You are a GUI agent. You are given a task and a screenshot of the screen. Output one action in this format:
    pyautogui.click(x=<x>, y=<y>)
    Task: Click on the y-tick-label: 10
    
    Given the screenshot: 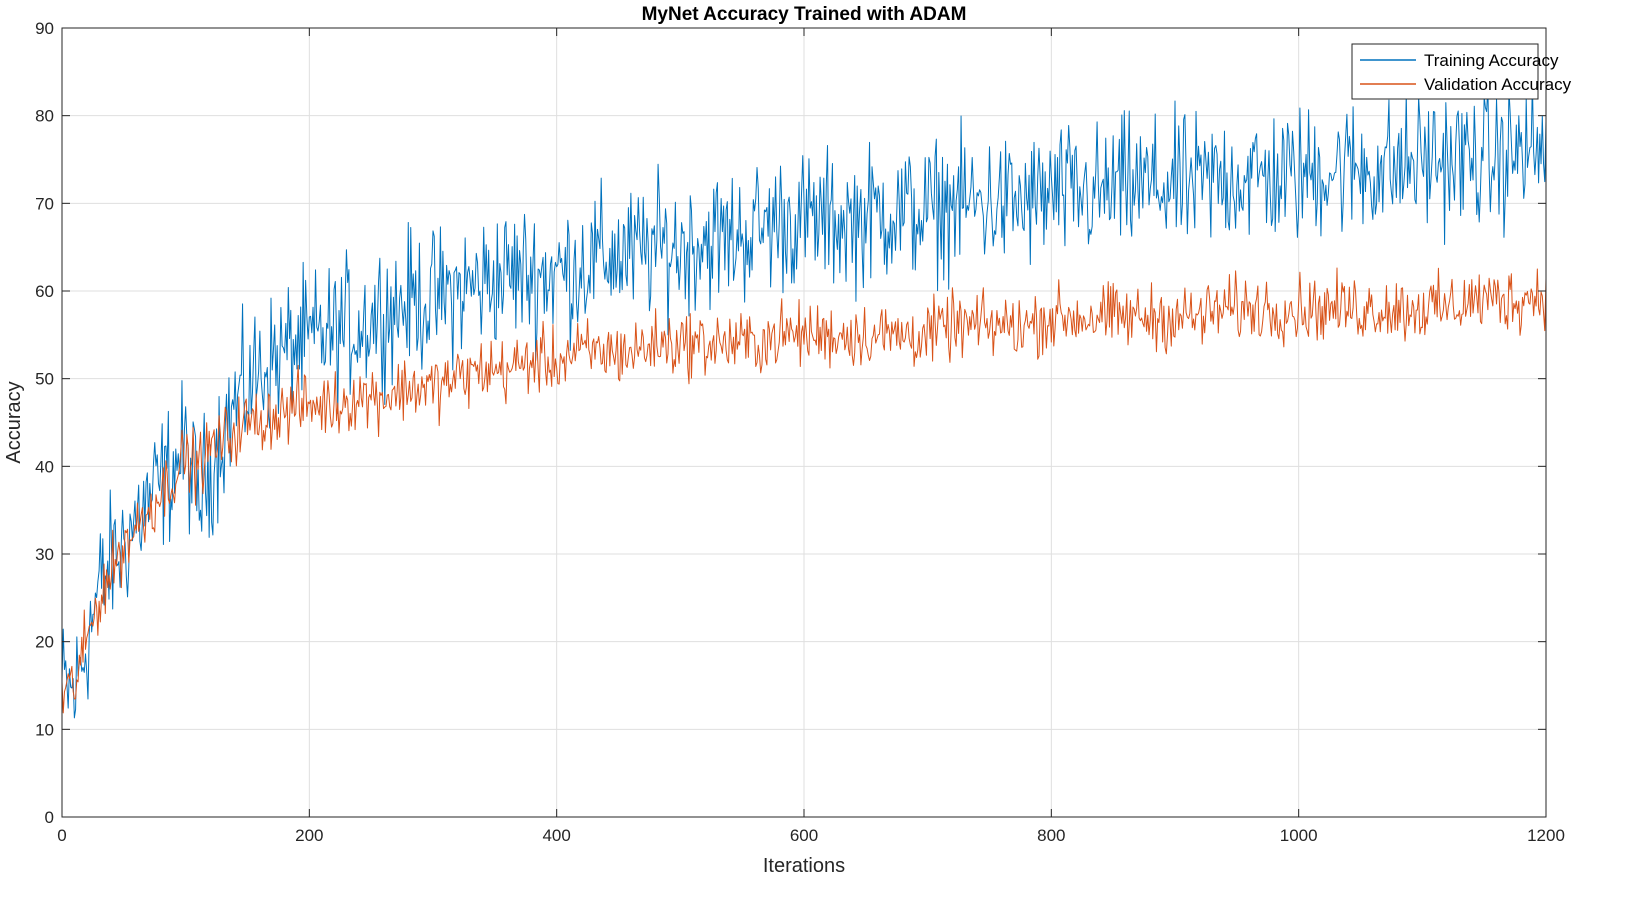 What is the action you would take?
    pyautogui.click(x=44, y=729)
    